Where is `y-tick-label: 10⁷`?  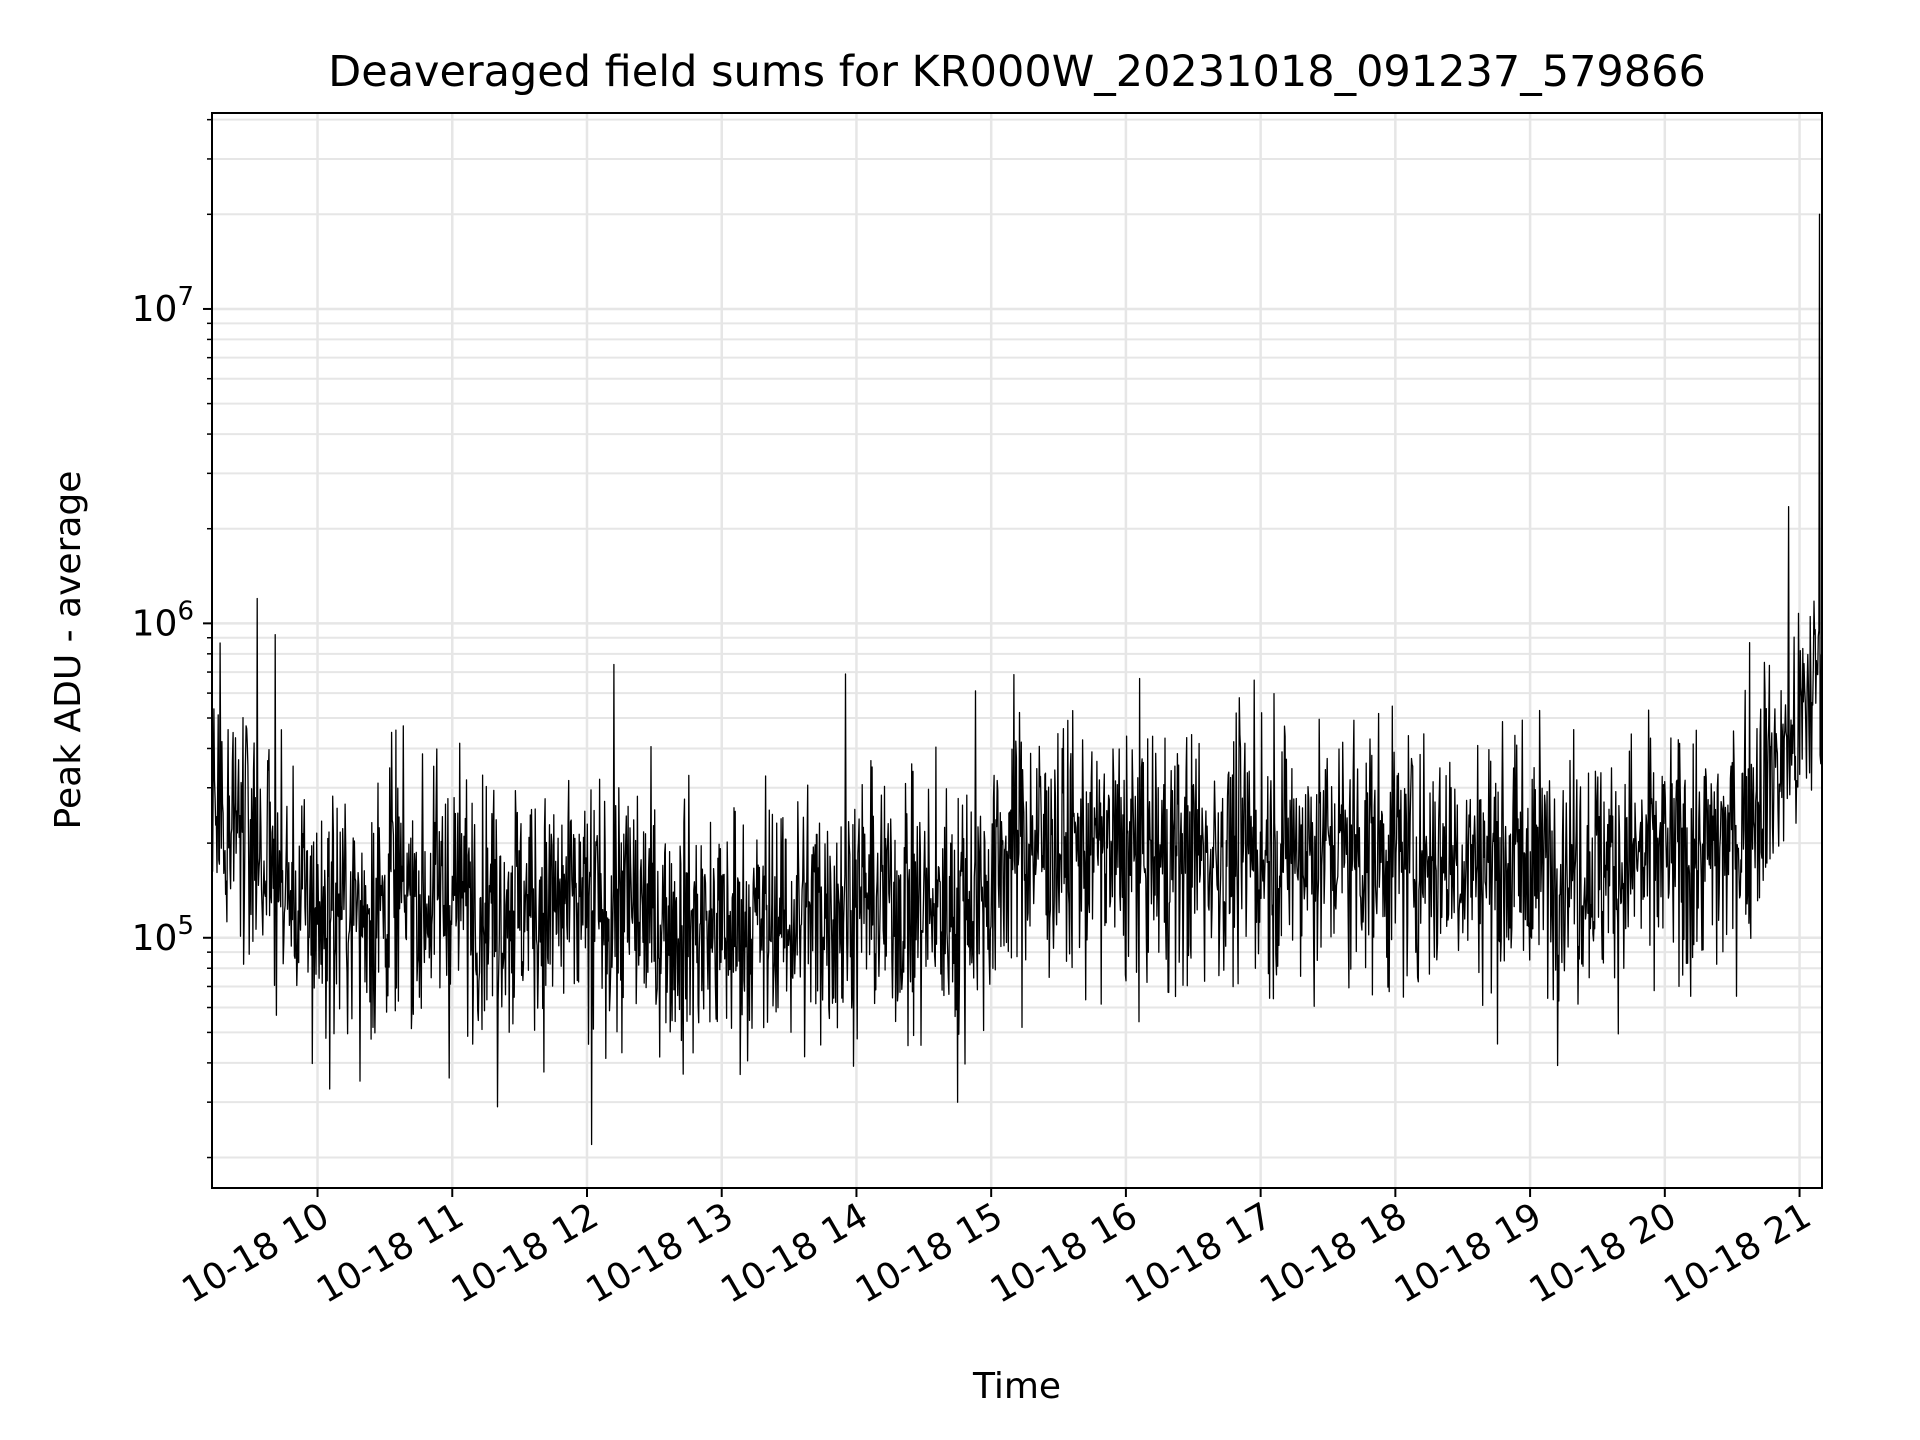
y-tick-label: 10⁷ is located at coordinates (163, 306).